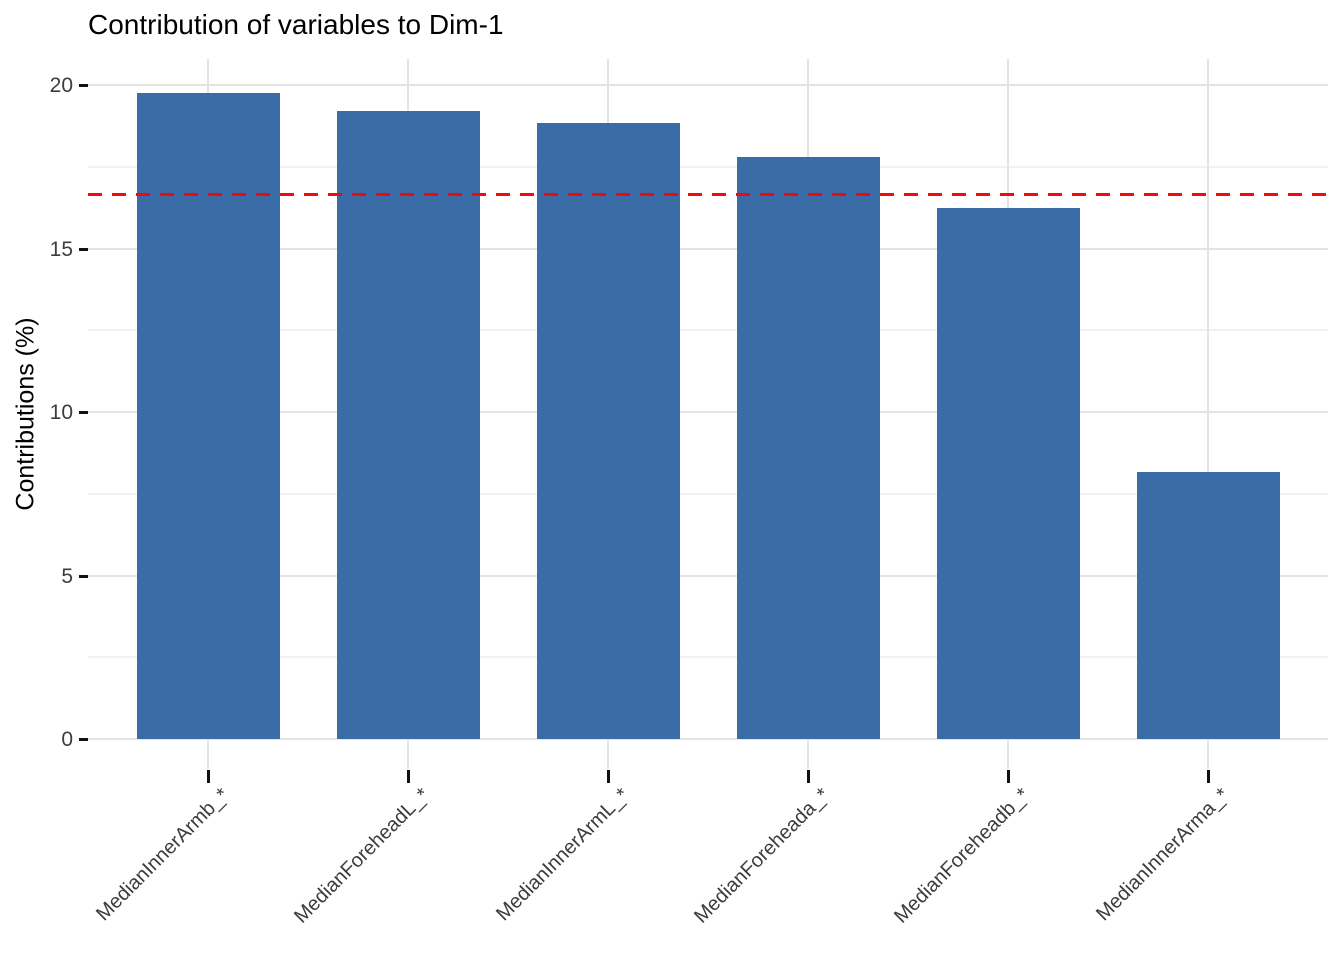 This screenshot has width=1344, height=960. I want to click on reference-line, so click(708, 194).